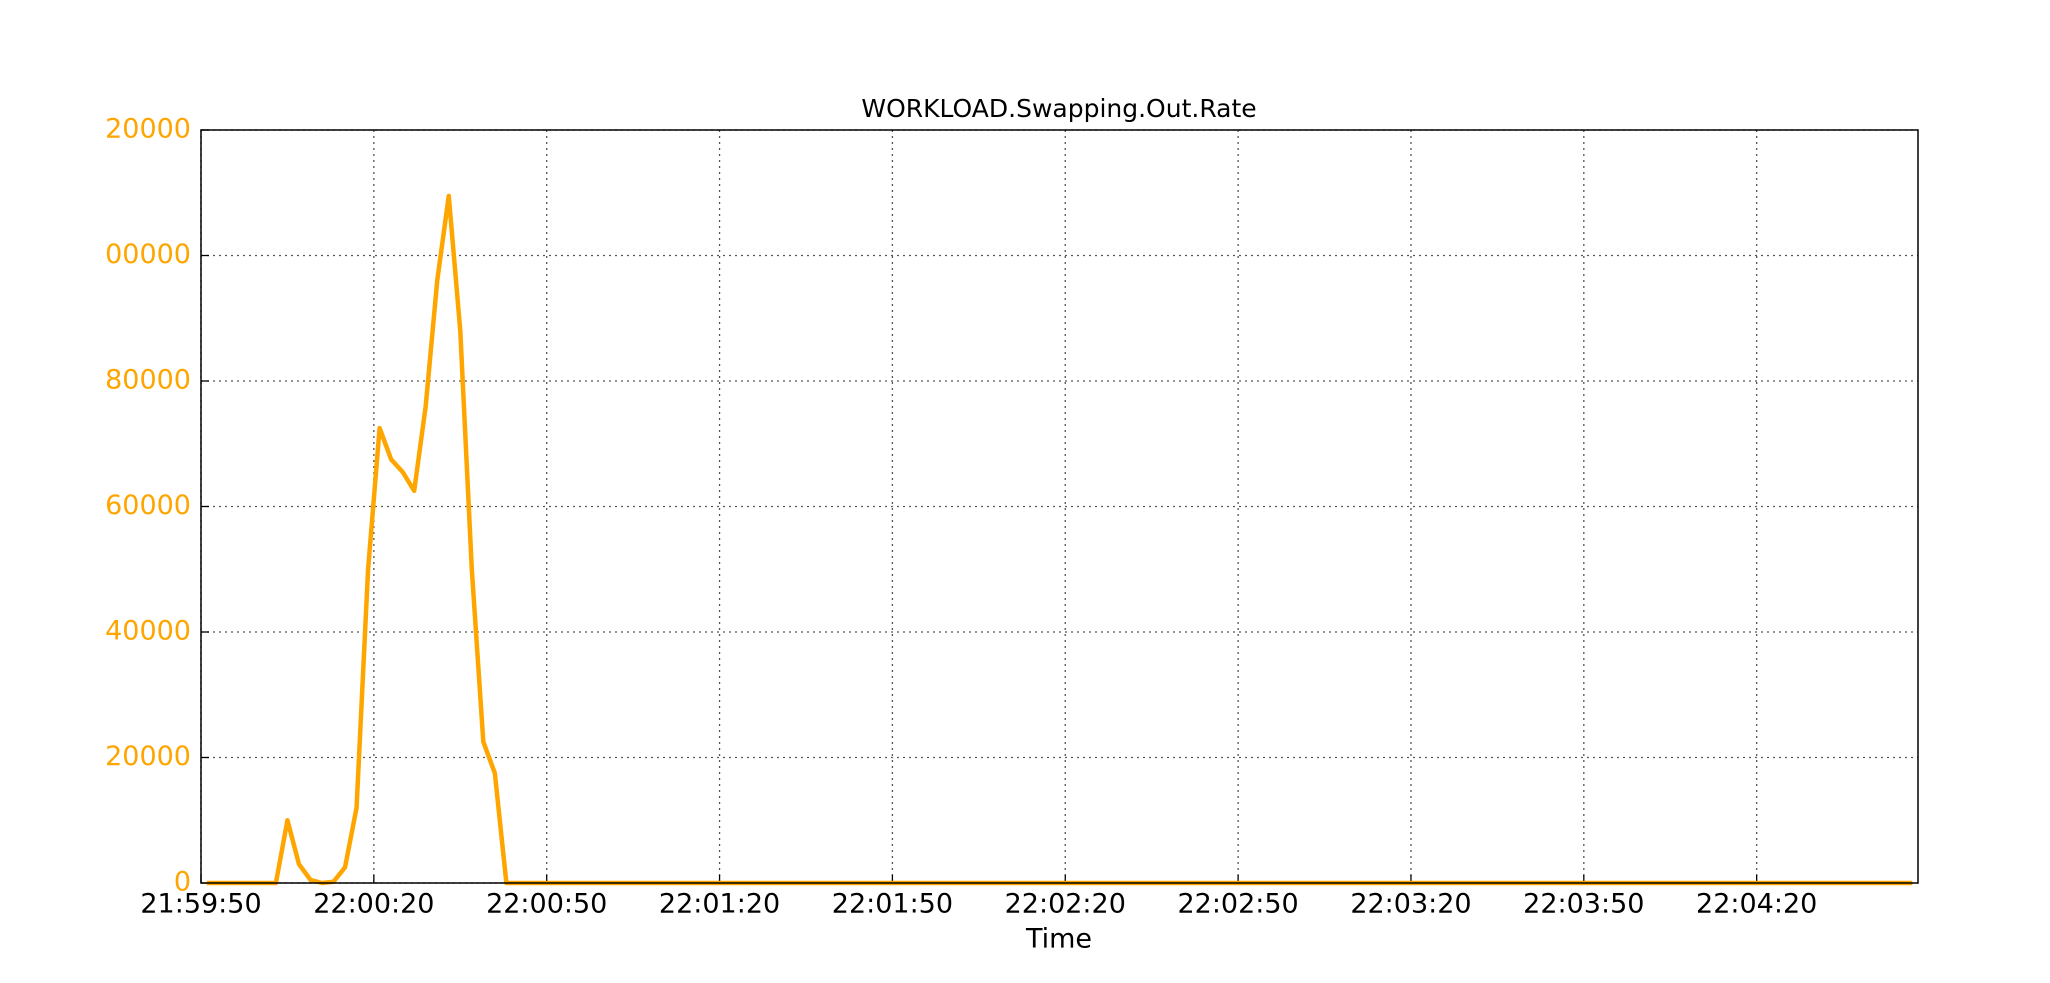 The image size is (2050, 983). Describe the element at coordinates (1756, 904) in the screenshot. I see `x-tick-label: 22:04:20` at that location.